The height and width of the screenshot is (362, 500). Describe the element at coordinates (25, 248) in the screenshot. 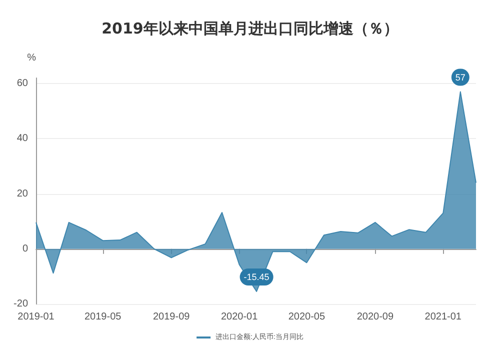

I see `y-tick-label: 0` at that location.